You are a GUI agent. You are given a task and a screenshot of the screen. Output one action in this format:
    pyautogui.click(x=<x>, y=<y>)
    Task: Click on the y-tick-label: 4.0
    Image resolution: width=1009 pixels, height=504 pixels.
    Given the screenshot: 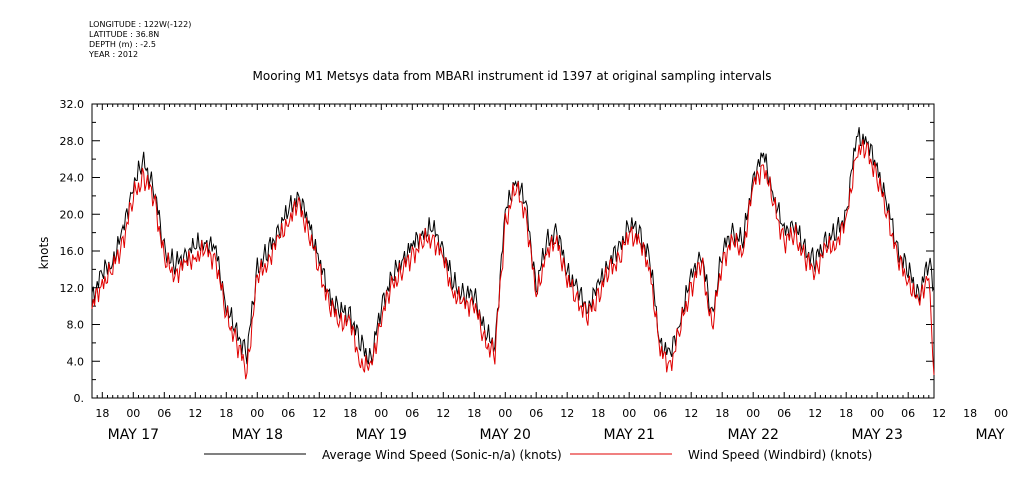 What is the action you would take?
    pyautogui.click(x=76, y=361)
    